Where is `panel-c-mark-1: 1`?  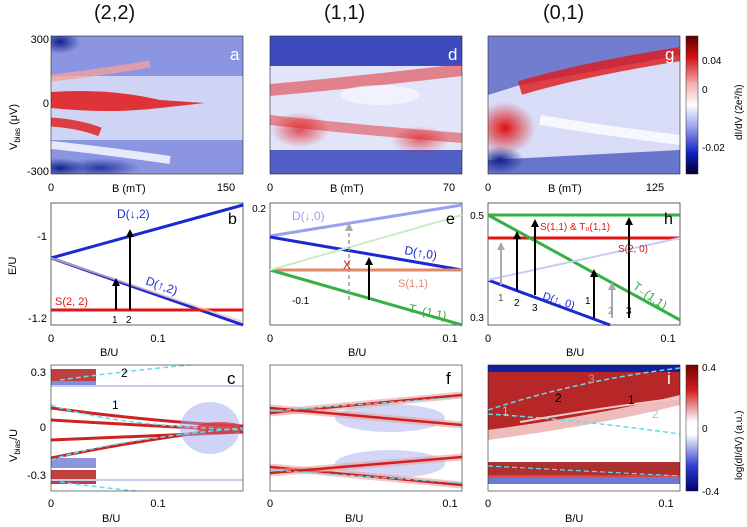 panel-c-mark-1: 1 is located at coordinates (115, 405).